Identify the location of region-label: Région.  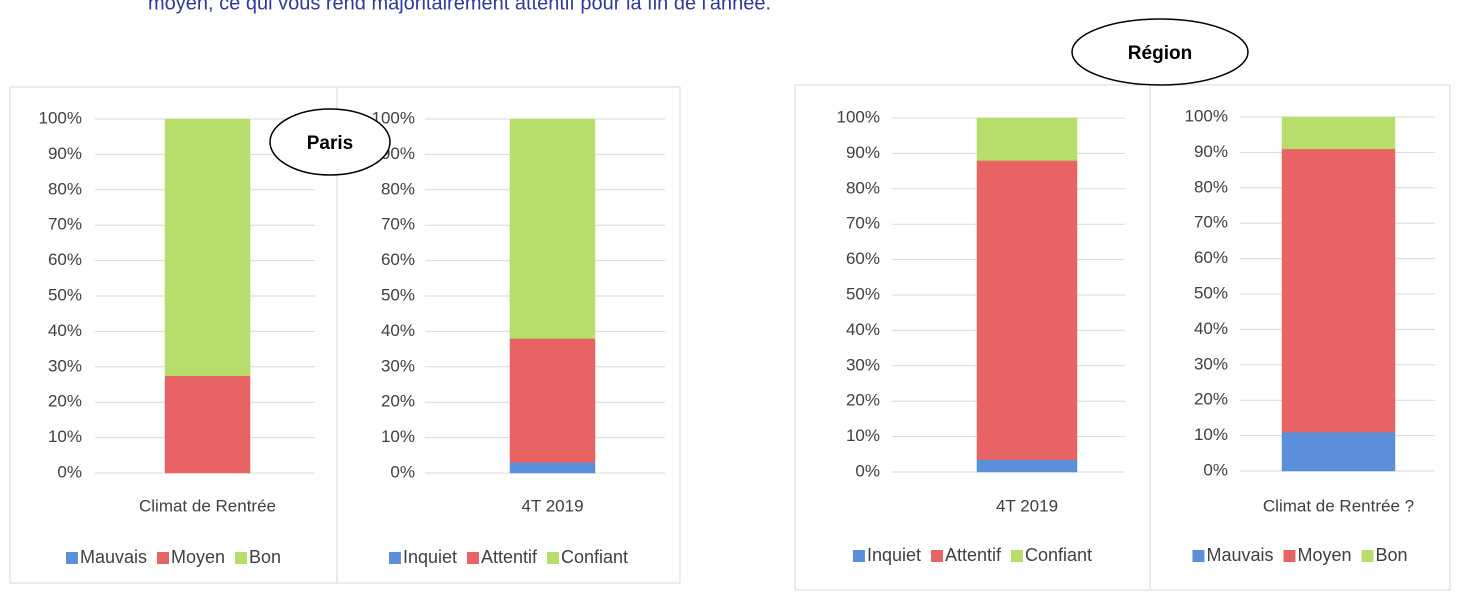
(1160, 53).